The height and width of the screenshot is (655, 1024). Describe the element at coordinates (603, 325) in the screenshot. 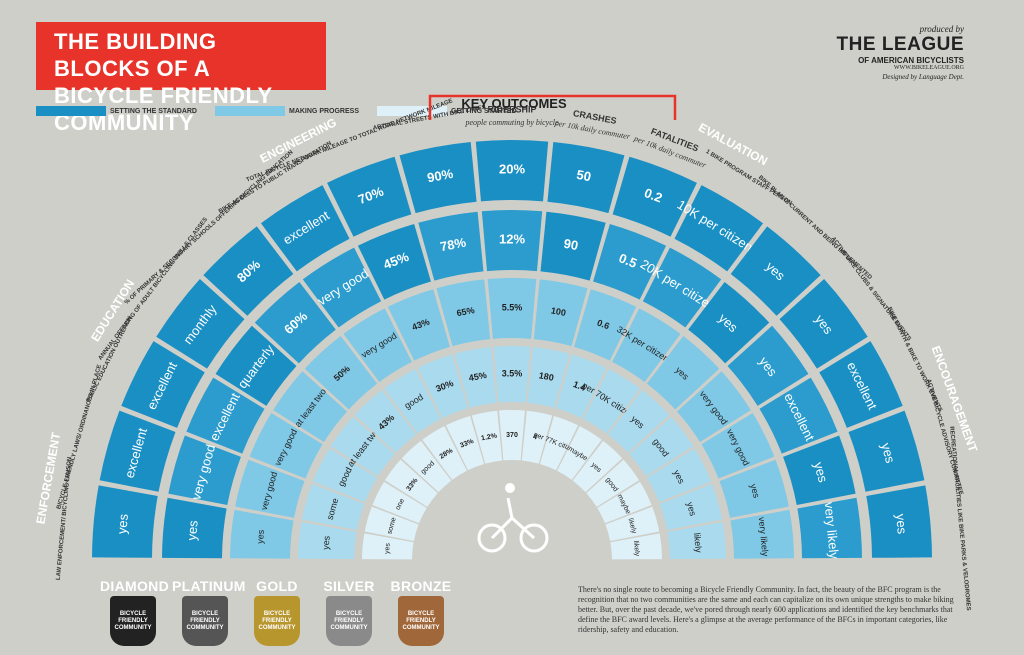

I see `chart-cell-label: 0.6` at that location.